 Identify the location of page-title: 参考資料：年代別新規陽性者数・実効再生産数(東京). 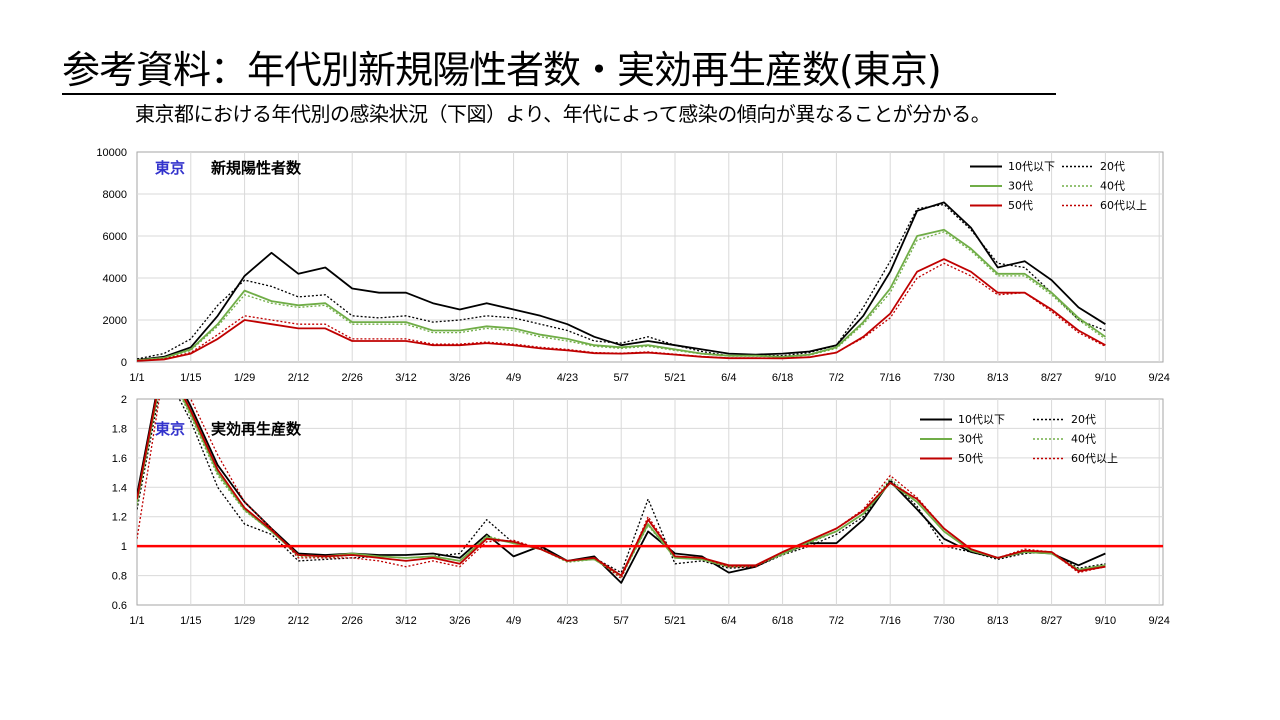
(502, 70).